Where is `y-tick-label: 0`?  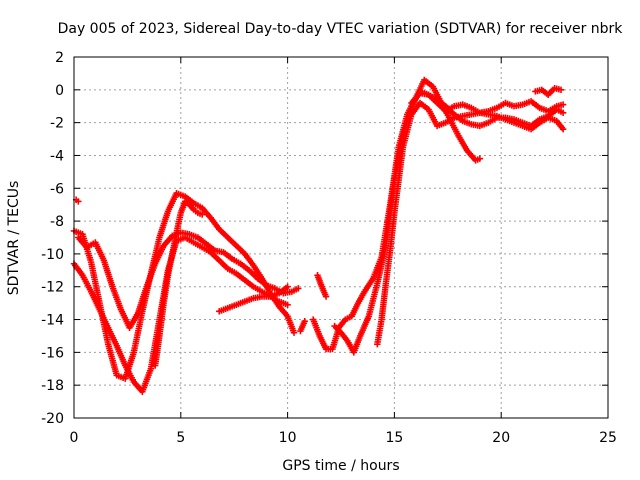
y-tick-label: 0 is located at coordinates (59, 91).